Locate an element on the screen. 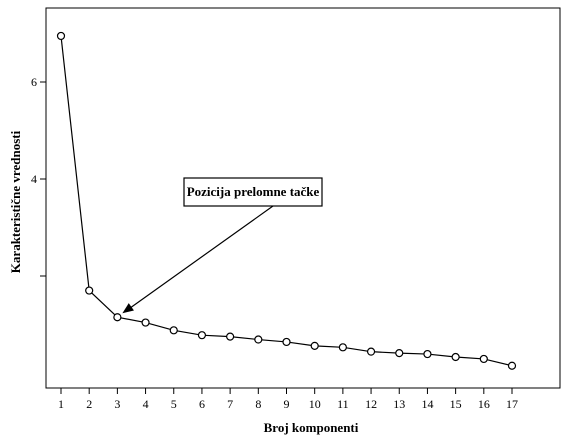 The image size is (563, 436). annotation-arrow-line is located at coordinates (201, 257).